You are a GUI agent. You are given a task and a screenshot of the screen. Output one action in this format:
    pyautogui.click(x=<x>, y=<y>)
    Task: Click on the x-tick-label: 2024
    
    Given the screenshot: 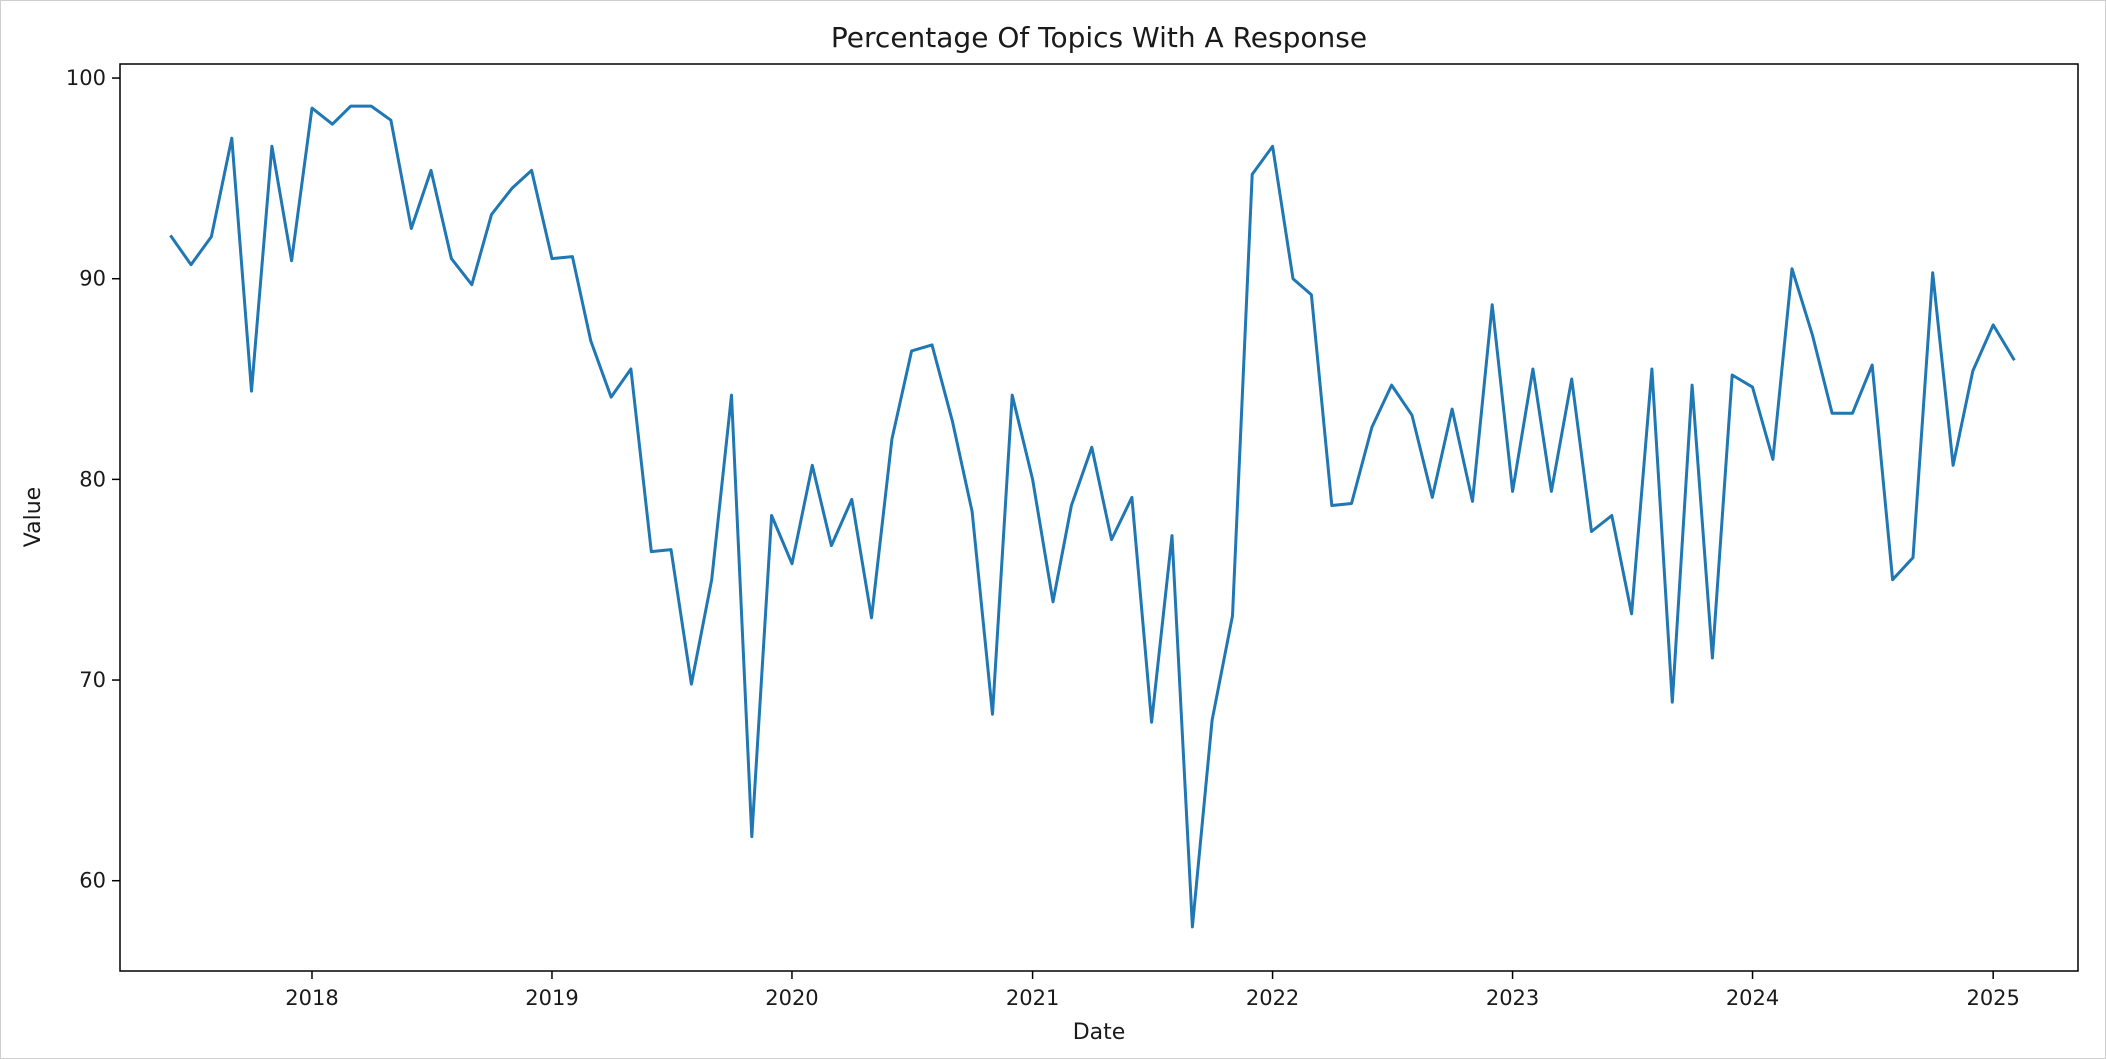 What is the action you would take?
    pyautogui.click(x=1752, y=998)
    